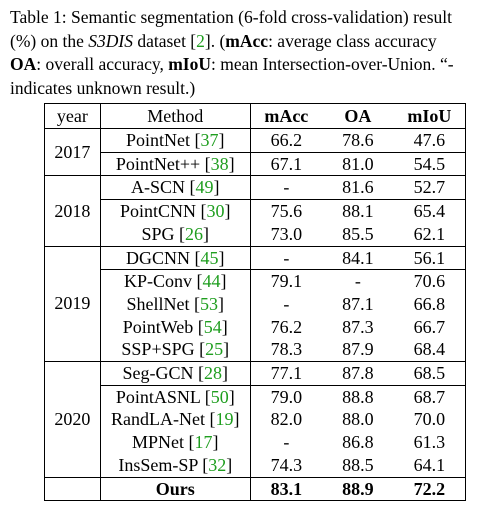 This screenshot has width=492, height=508. I want to click on method-cell: Seg-GCN [28], so click(175, 373).